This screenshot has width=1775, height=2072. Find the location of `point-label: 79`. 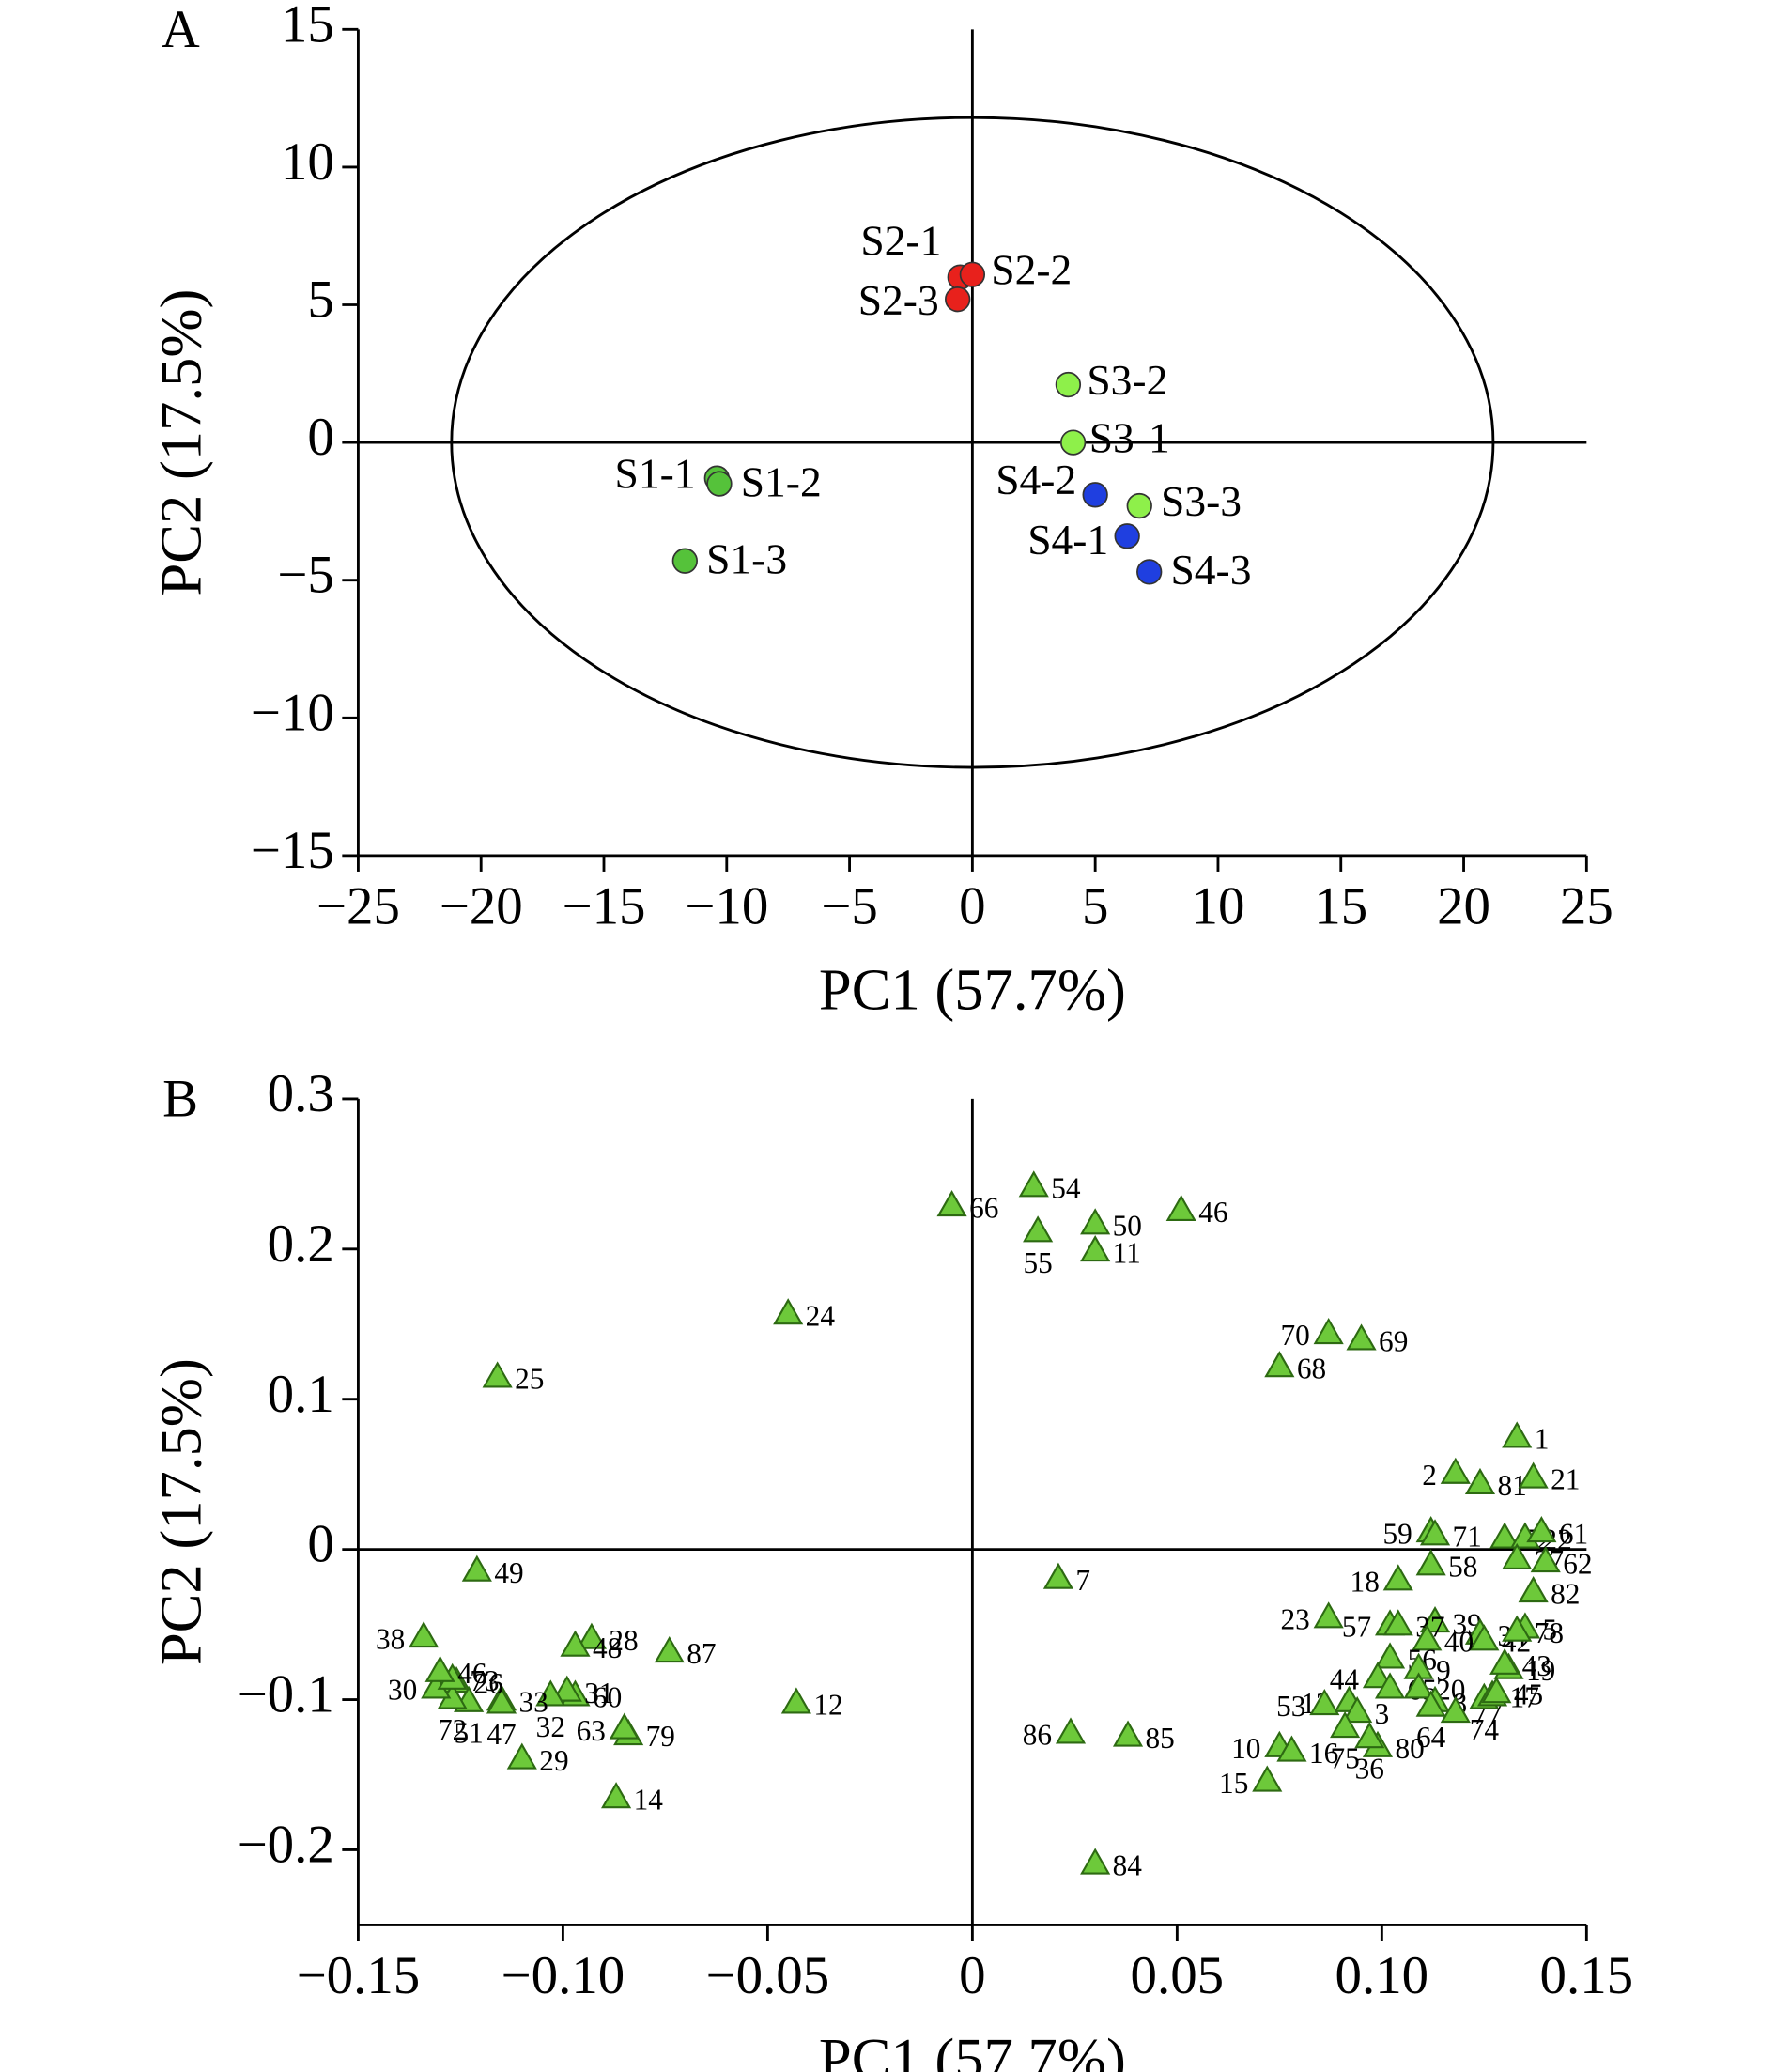

point-label: 79 is located at coordinates (660, 1736).